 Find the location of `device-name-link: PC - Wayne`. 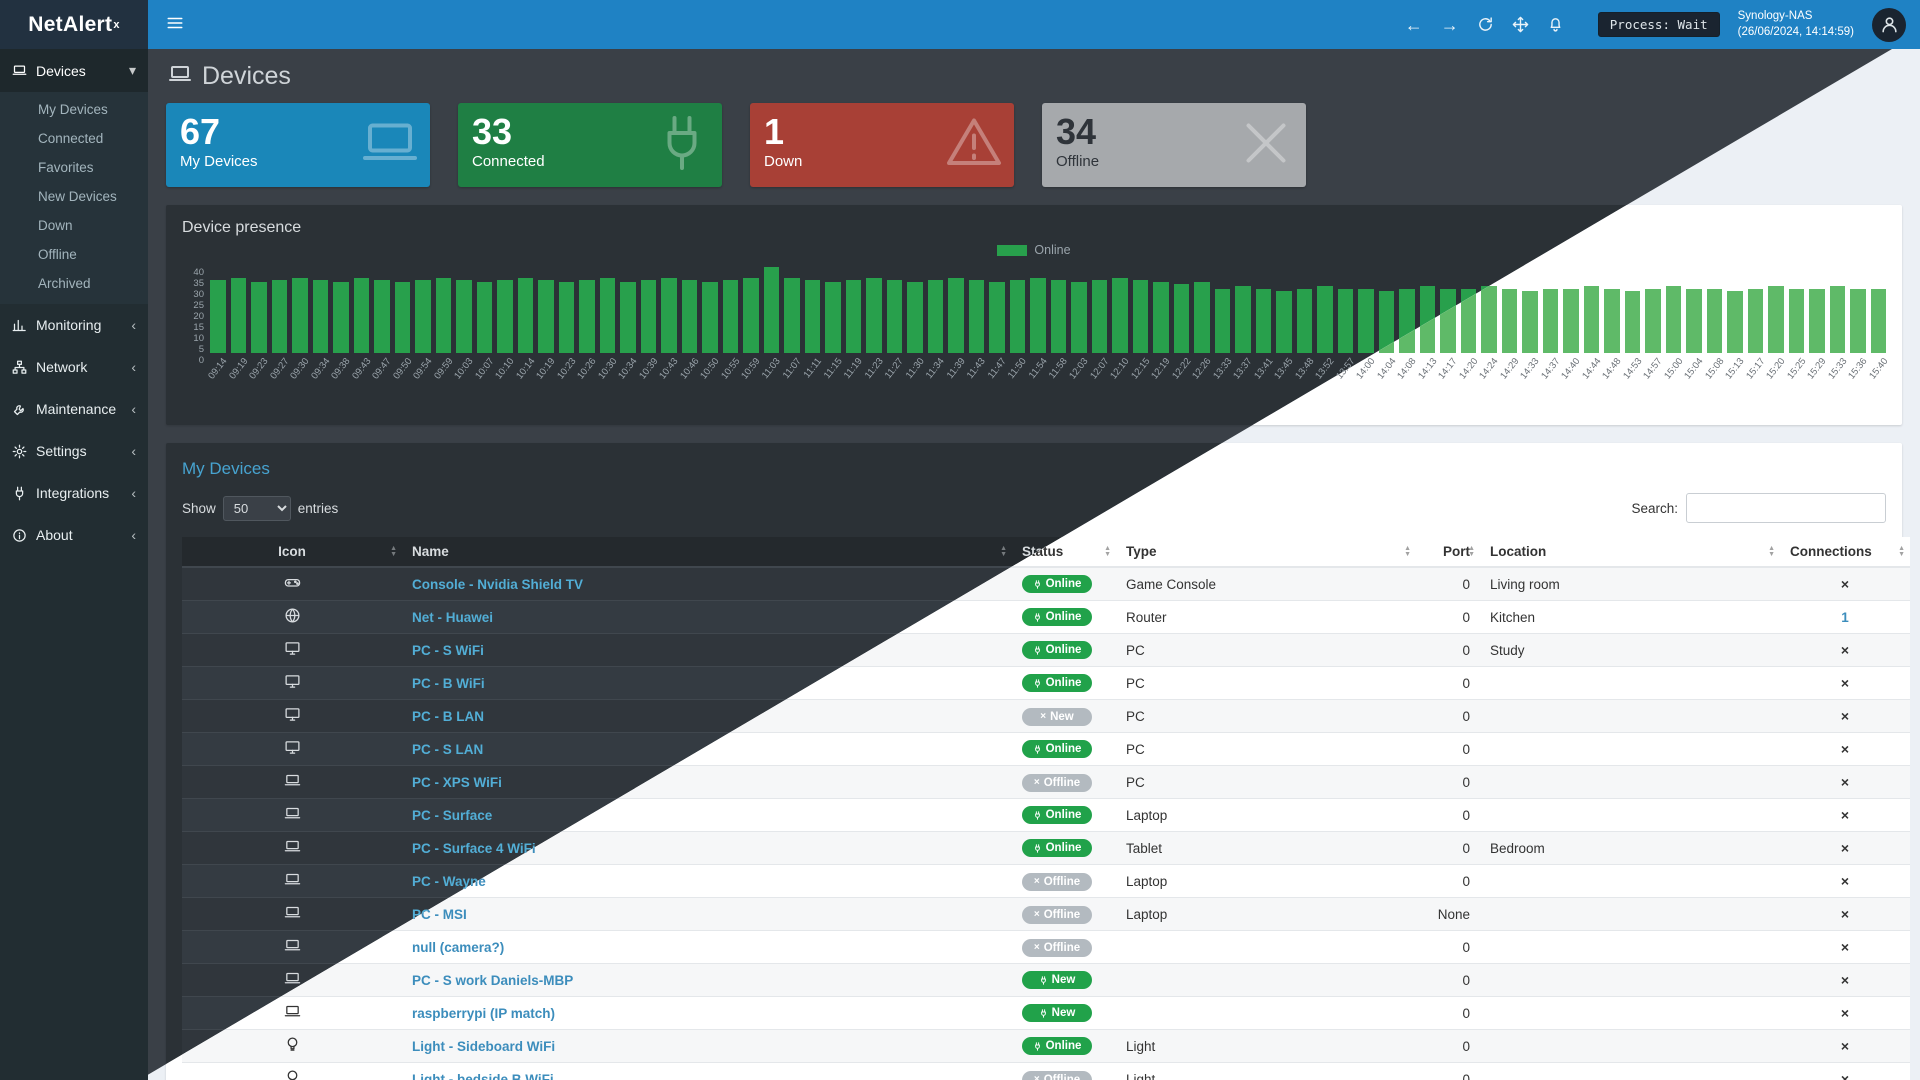

device-name-link: PC - Wayne is located at coordinates (449, 881).